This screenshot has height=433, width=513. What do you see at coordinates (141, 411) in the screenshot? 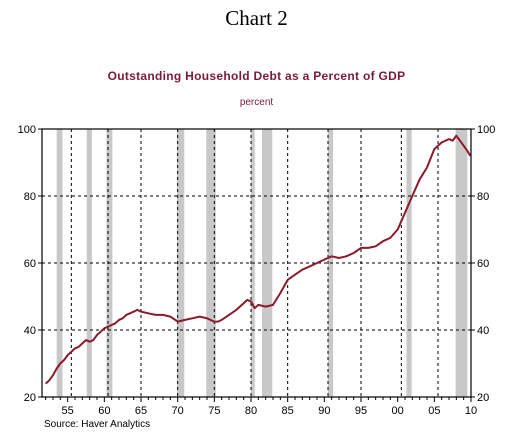
I see `x-tick-label: 65` at bounding box center [141, 411].